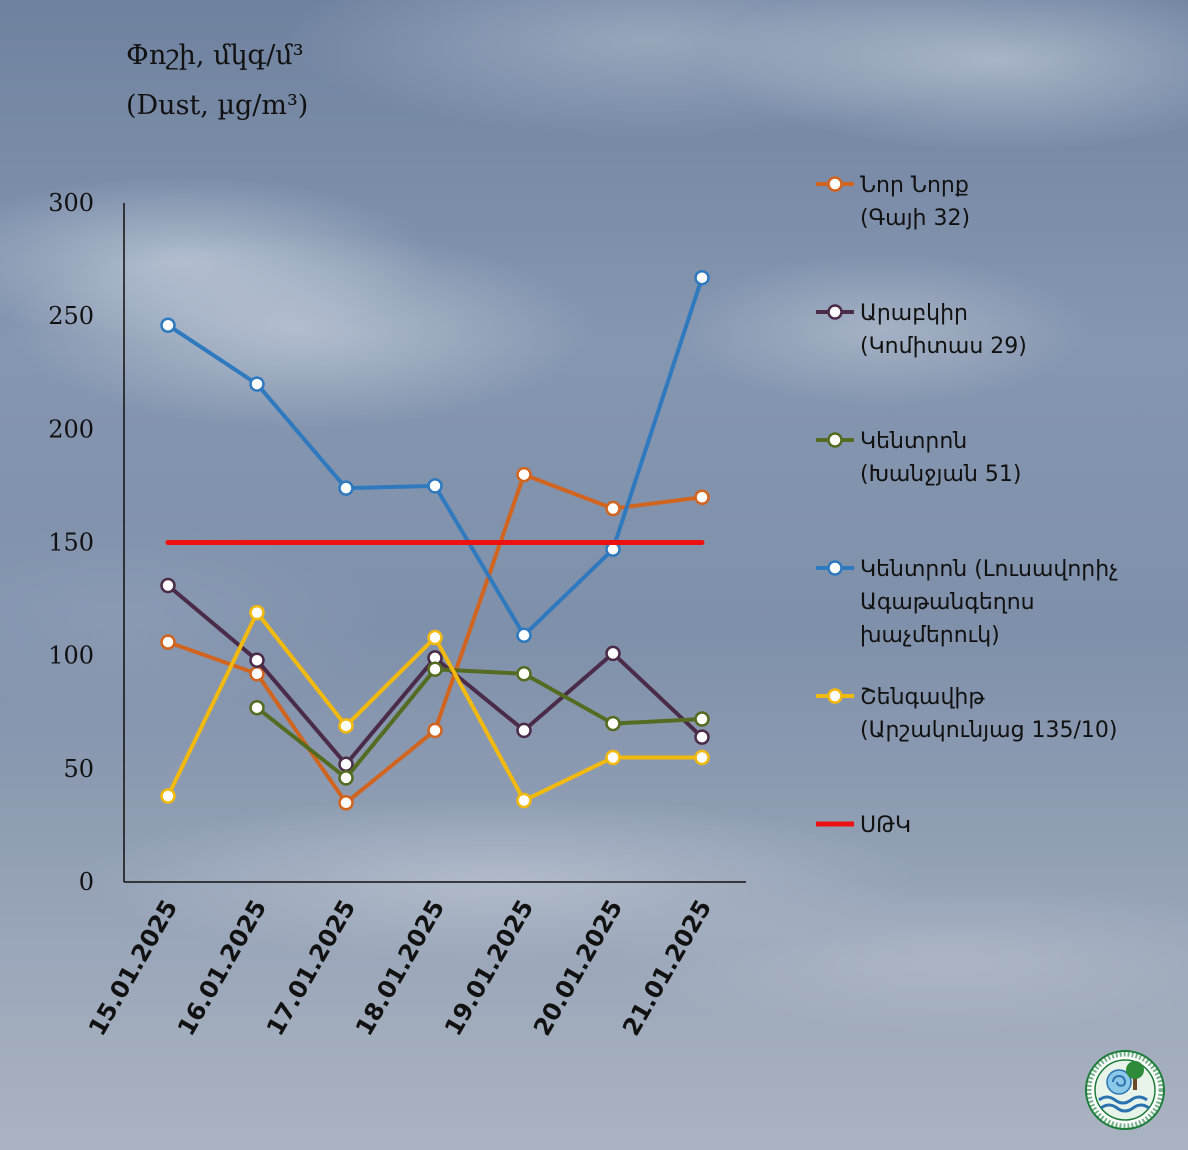 The image size is (1188, 1150). Describe the element at coordinates (71, 429) in the screenshot. I see `y-tick-label: 200` at that location.